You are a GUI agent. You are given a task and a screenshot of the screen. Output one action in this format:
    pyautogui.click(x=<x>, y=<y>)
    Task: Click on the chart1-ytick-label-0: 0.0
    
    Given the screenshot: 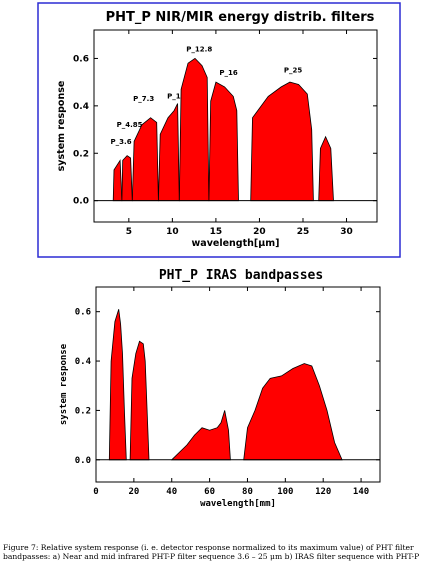 What is the action you would take?
    pyautogui.click(x=81, y=202)
    